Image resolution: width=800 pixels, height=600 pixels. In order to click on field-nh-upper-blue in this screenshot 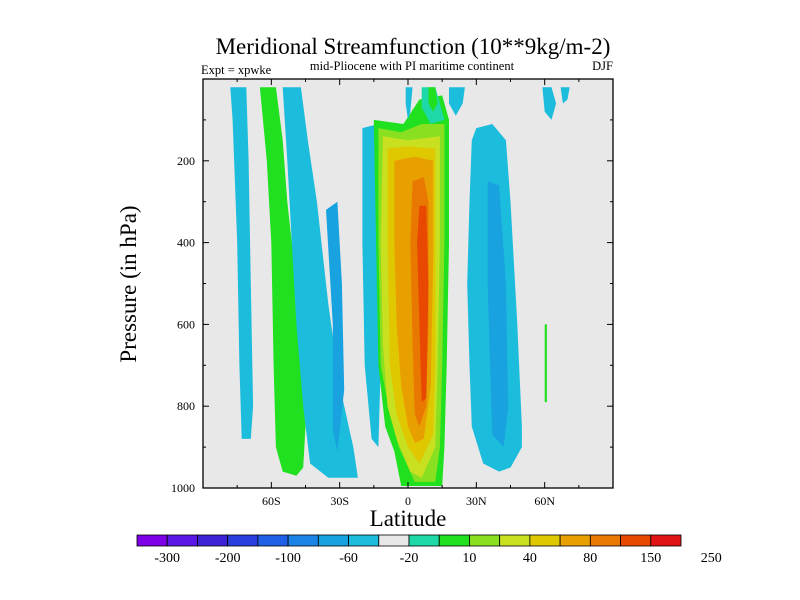, I will do `click(549, 103)`.